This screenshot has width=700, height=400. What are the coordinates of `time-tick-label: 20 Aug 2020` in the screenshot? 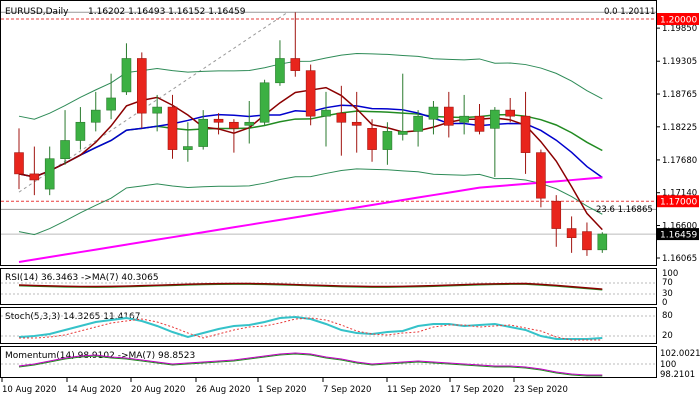 It's located at (158, 390).